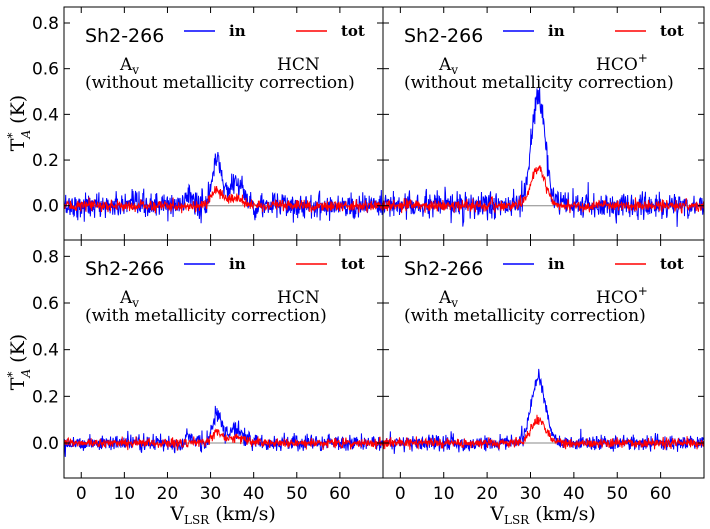 The image size is (710, 529). I want to click on x-axis-label-right: VLSR (km/s), so click(542, 515).